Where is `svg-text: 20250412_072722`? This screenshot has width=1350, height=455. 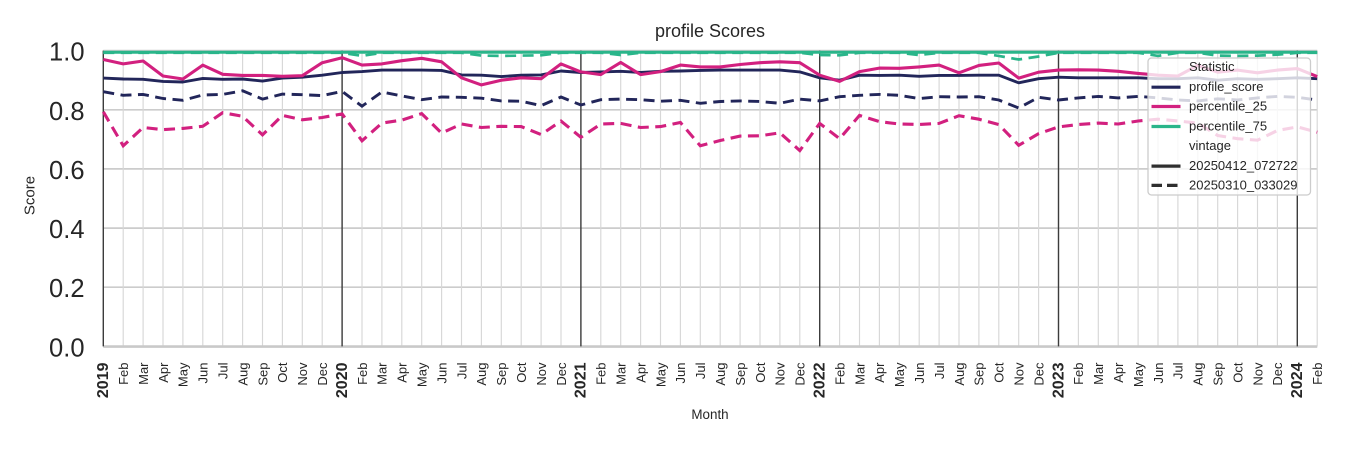
svg-text: 20250412_072722 is located at coordinates (1243, 165).